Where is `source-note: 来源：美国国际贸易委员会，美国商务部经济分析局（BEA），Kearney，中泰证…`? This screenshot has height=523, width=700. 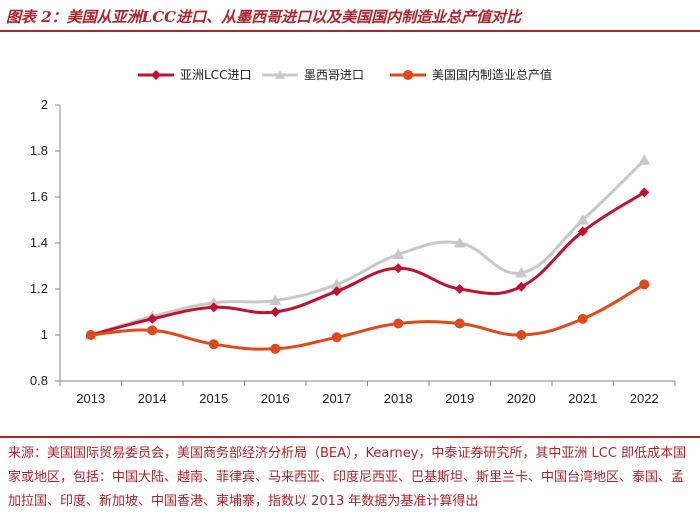 source-note: 来源：美国国际贸易委员会，美国商务部经济分析局（BEA），Kearney，中泰证… is located at coordinates (347, 477).